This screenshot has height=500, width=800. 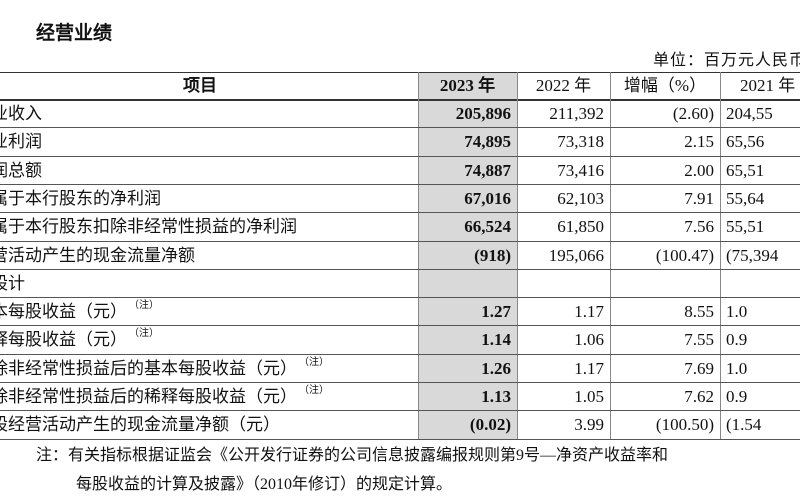 What do you see at coordinates (576, 113) in the screenshot?
I see `cell-value: 211,392` at bounding box center [576, 113].